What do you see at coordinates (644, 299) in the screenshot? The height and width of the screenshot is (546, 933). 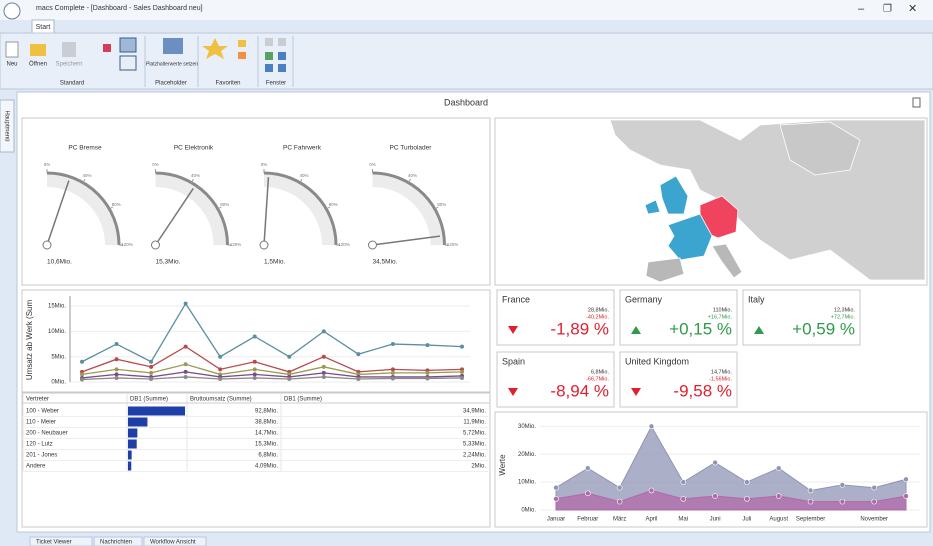 I see `kpi-name: Germany` at bounding box center [644, 299].